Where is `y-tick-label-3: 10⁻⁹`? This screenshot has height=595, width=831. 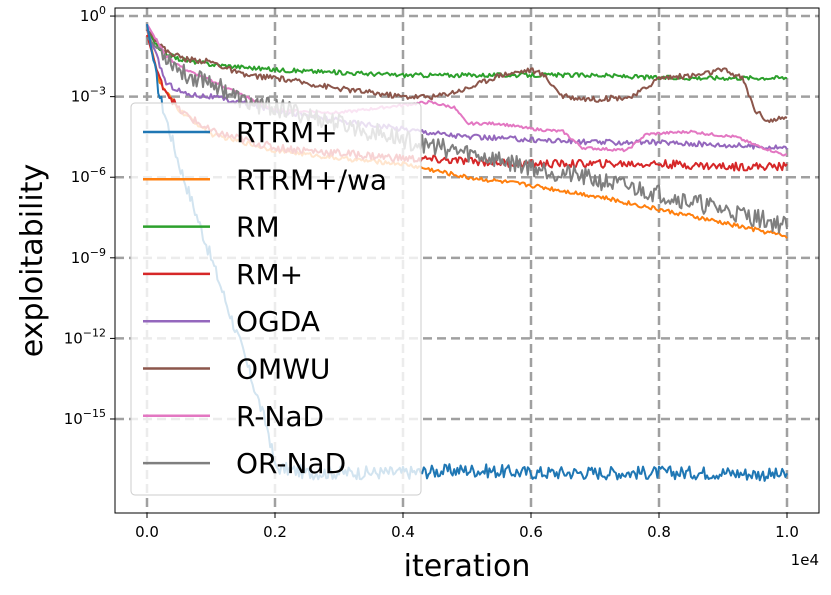
y-tick-label-3: 10⁻⁹ is located at coordinates (88, 256).